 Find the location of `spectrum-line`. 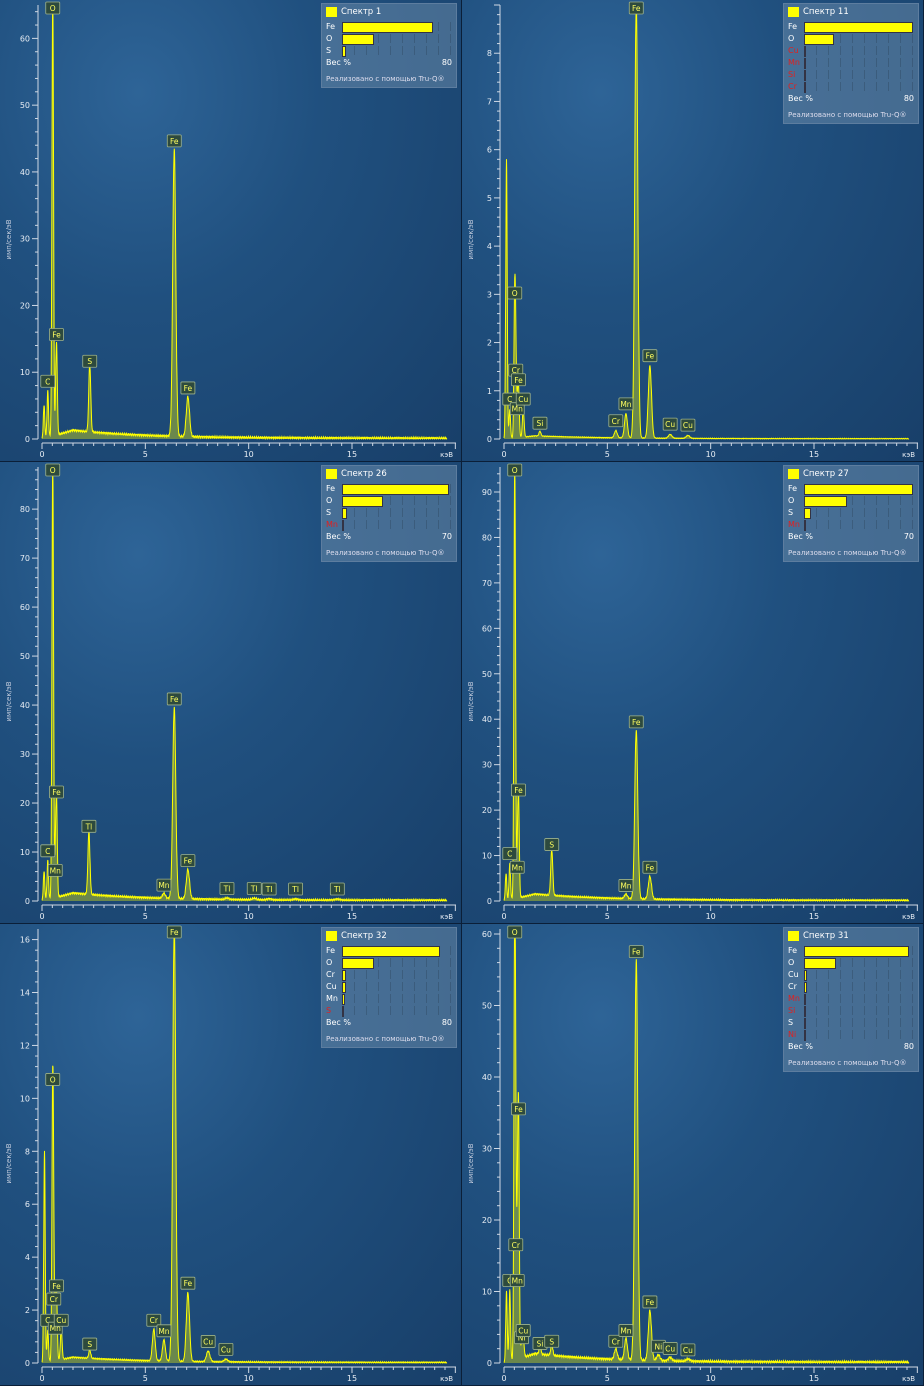

spectrum-line is located at coordinates (244, 685).